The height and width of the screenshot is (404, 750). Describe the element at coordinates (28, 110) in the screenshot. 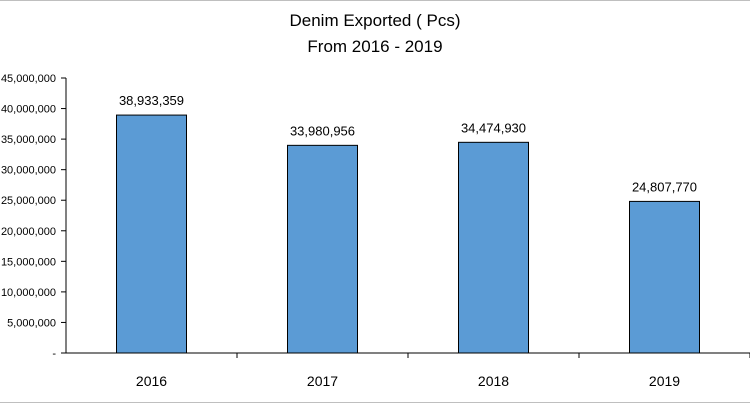

I see `y-tick-label: 40,000,000` at that location.